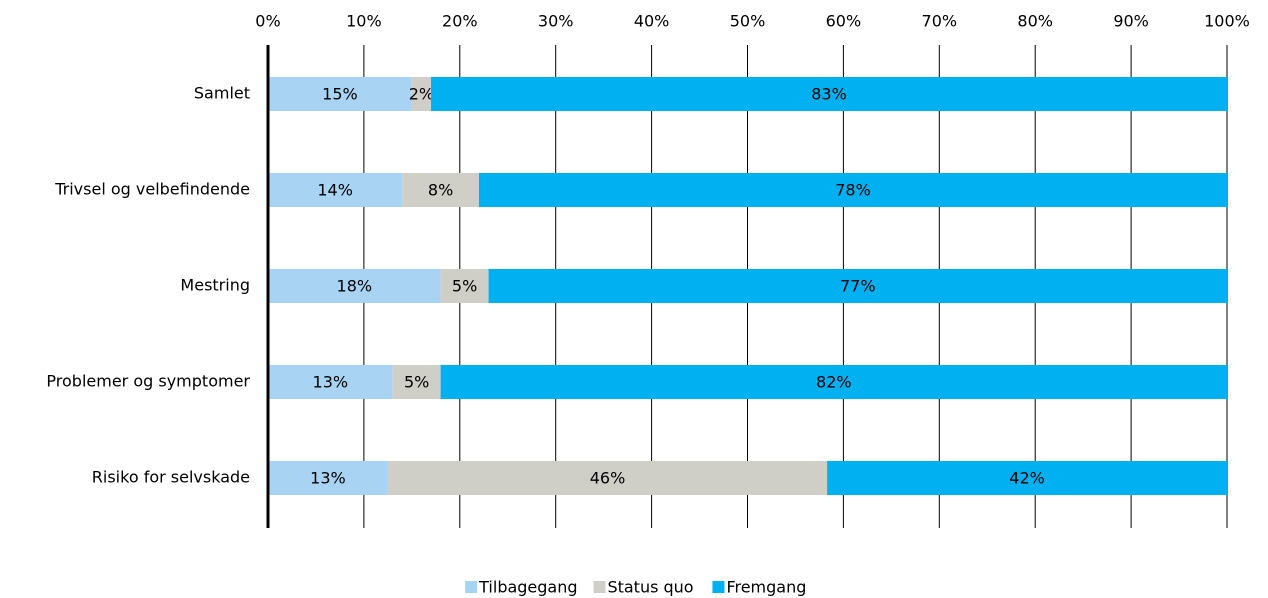 Image resolution: width=1268 pixels, height=598 pixels. I want to click on y-tick-label: Mestring, so click(215, 285).